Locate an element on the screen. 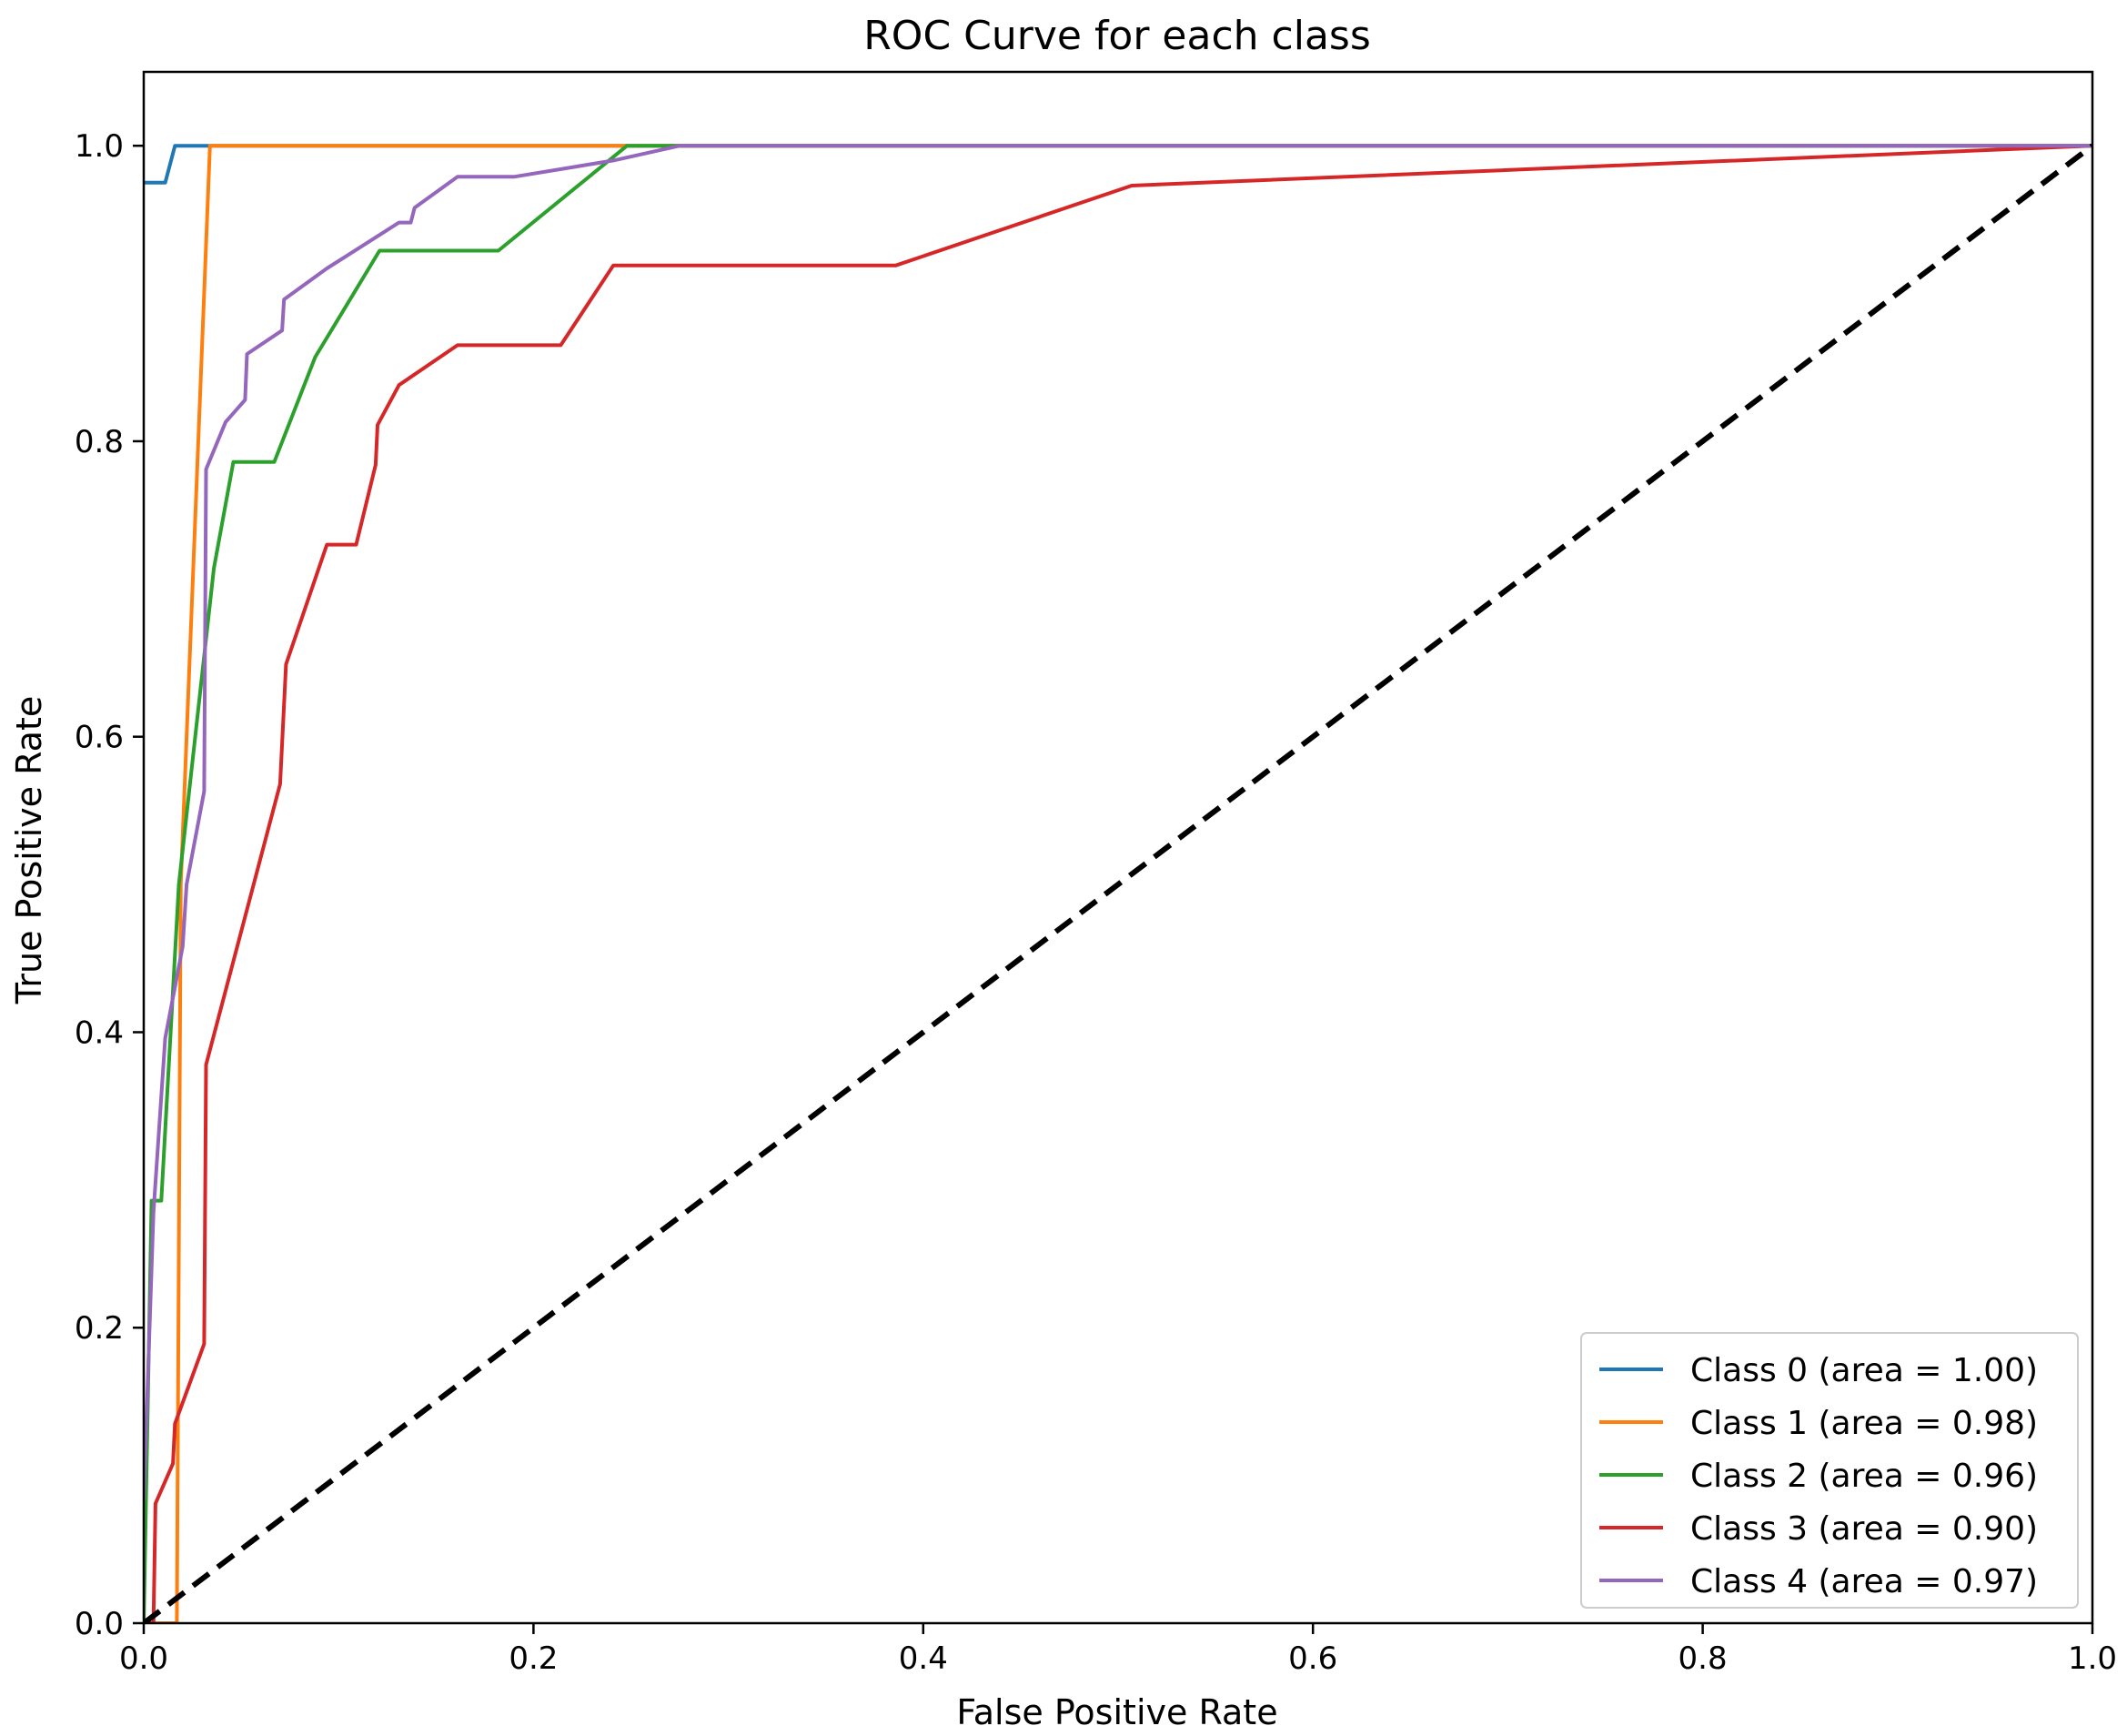 The height and width of the screenshot is (1736, 2127). legend-item: Class 1 (area = 0.98) is located at coordinates (1819, 1423).